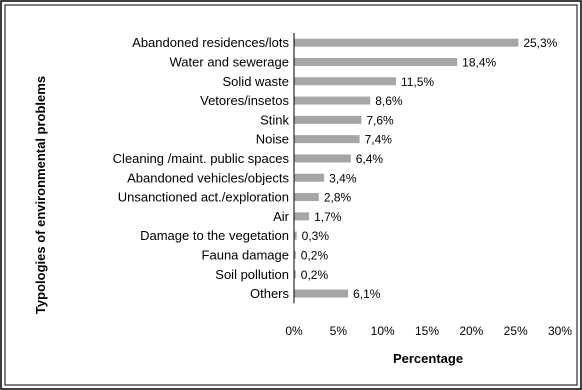 This screenshot has height=390, width=582. I want to click on value-label: 11,5%, so click(417, 82).